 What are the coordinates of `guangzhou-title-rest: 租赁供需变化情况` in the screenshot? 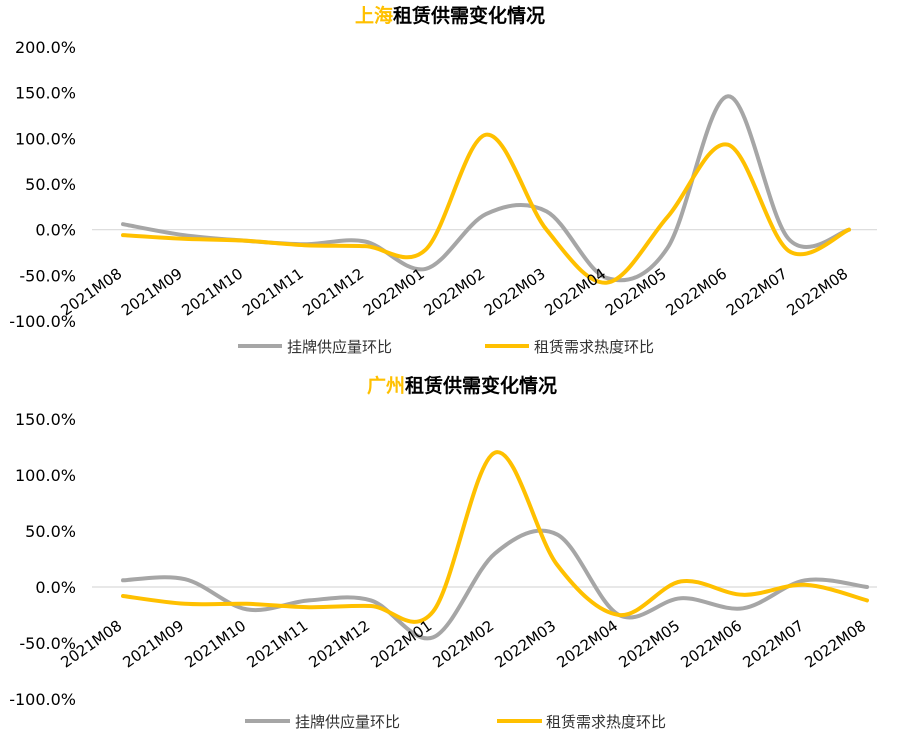 It's located at (481, 385).